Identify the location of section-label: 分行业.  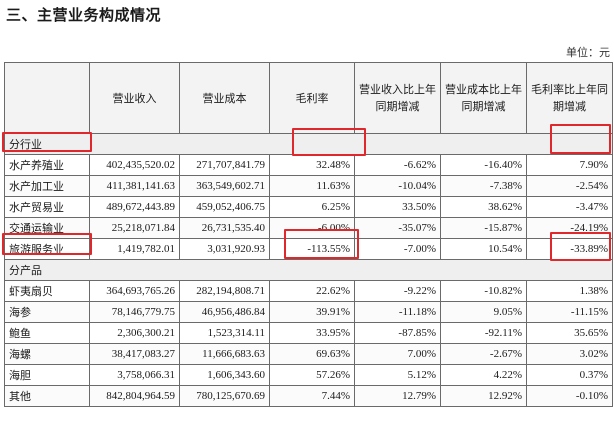
(308, 144).